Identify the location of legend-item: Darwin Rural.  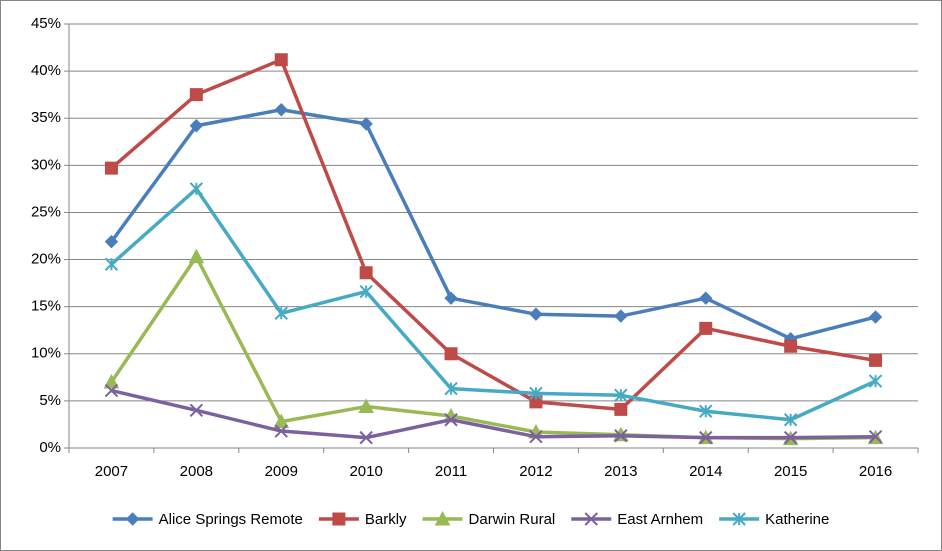
(489, 519).